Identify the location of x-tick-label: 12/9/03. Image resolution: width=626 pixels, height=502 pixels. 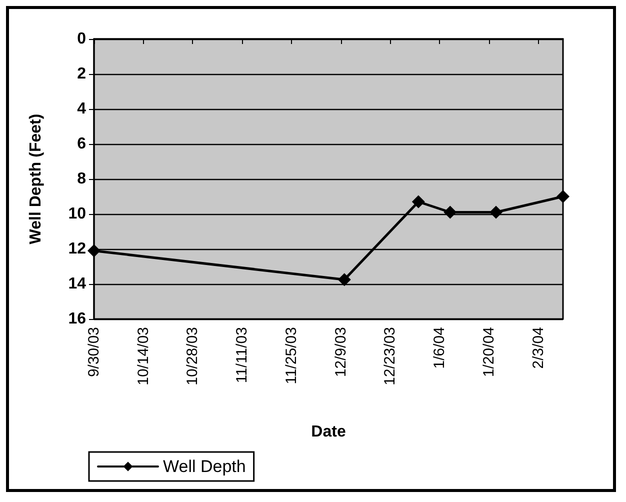
(341, 352).